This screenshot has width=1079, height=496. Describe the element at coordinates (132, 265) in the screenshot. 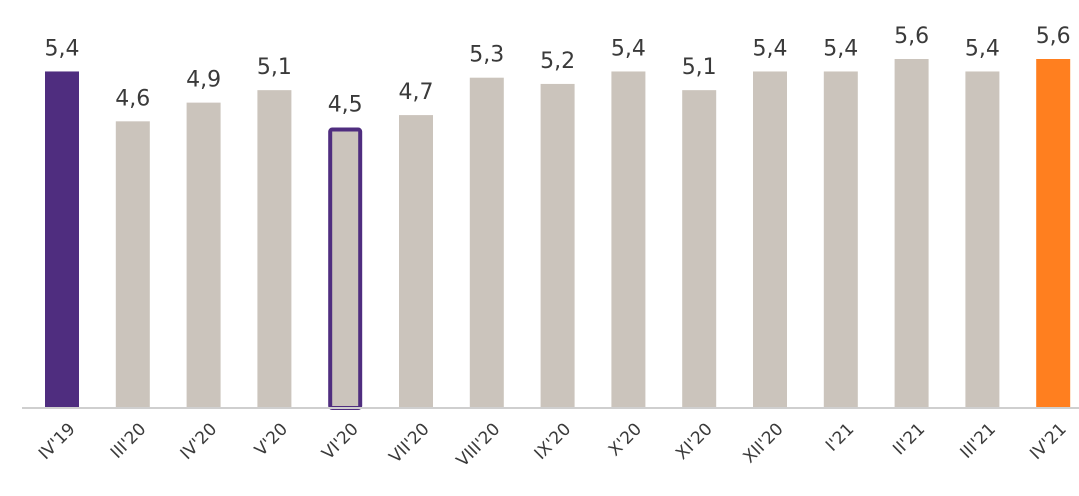

I see `bar-III'20` at that location.